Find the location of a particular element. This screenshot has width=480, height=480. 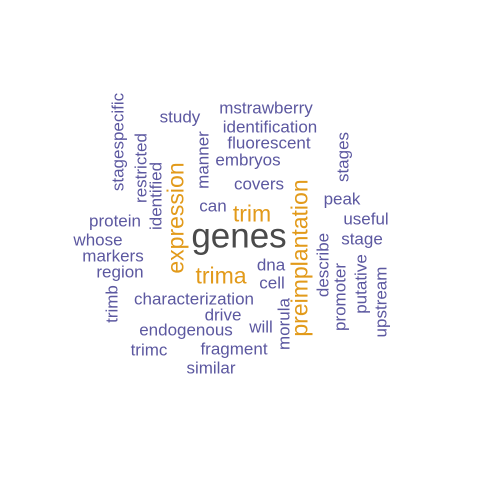

word-promoter: promoter is located at coordinates (340, 297).